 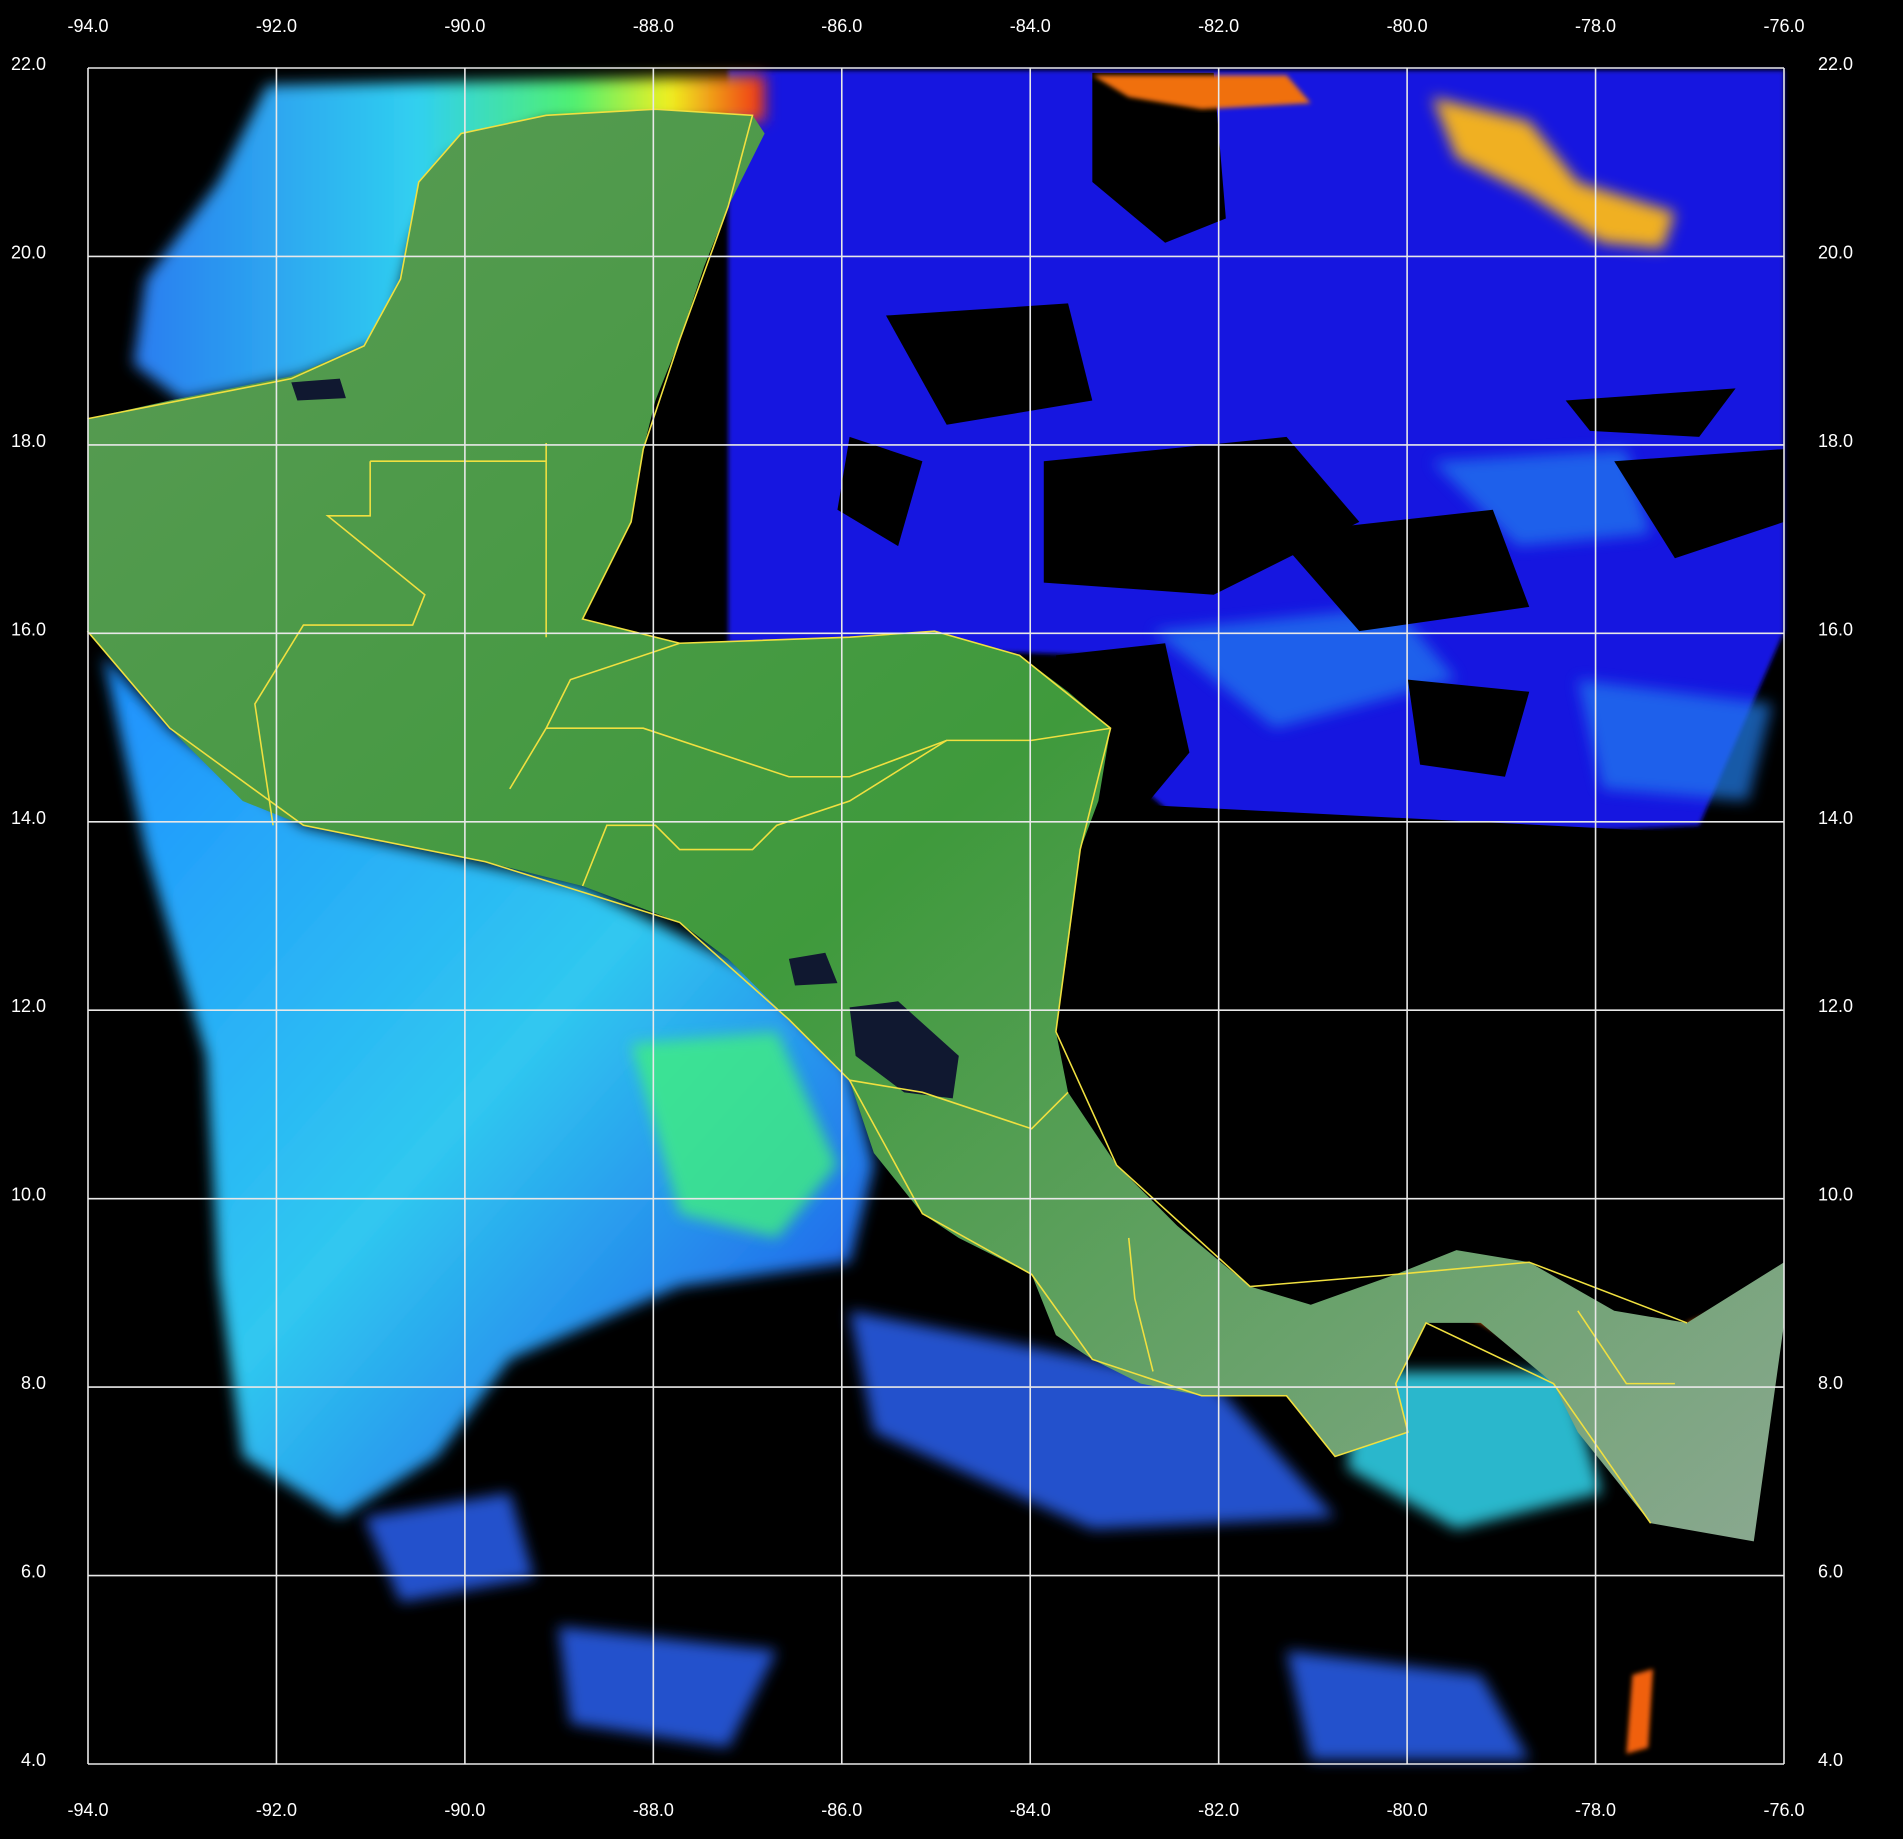 What do you see at coordinates (1595, 1810) in the screenshot?
I see `longitude-label-bottom: -78.0` at bounding box center [1595, 1810].